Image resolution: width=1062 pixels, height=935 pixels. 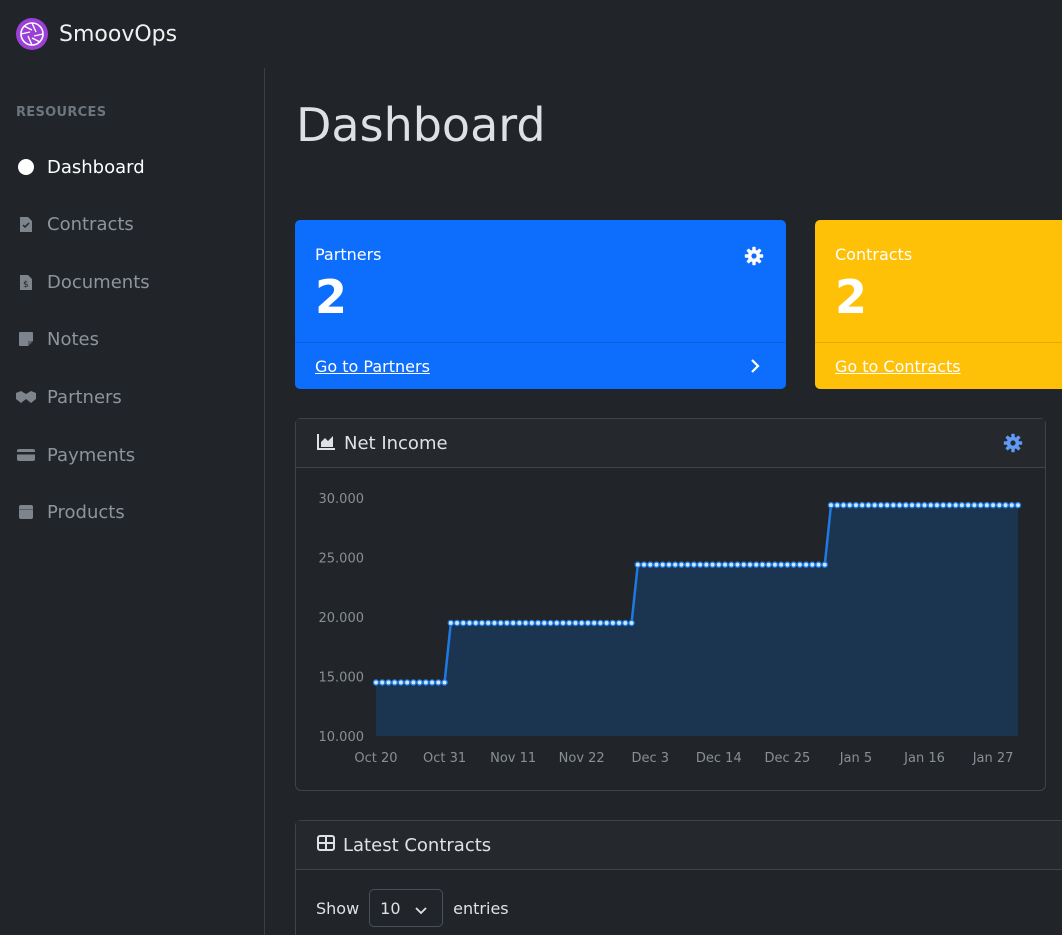 I want to click on sidebar-item-documents: $ Documents, so click(x=83, y=282).